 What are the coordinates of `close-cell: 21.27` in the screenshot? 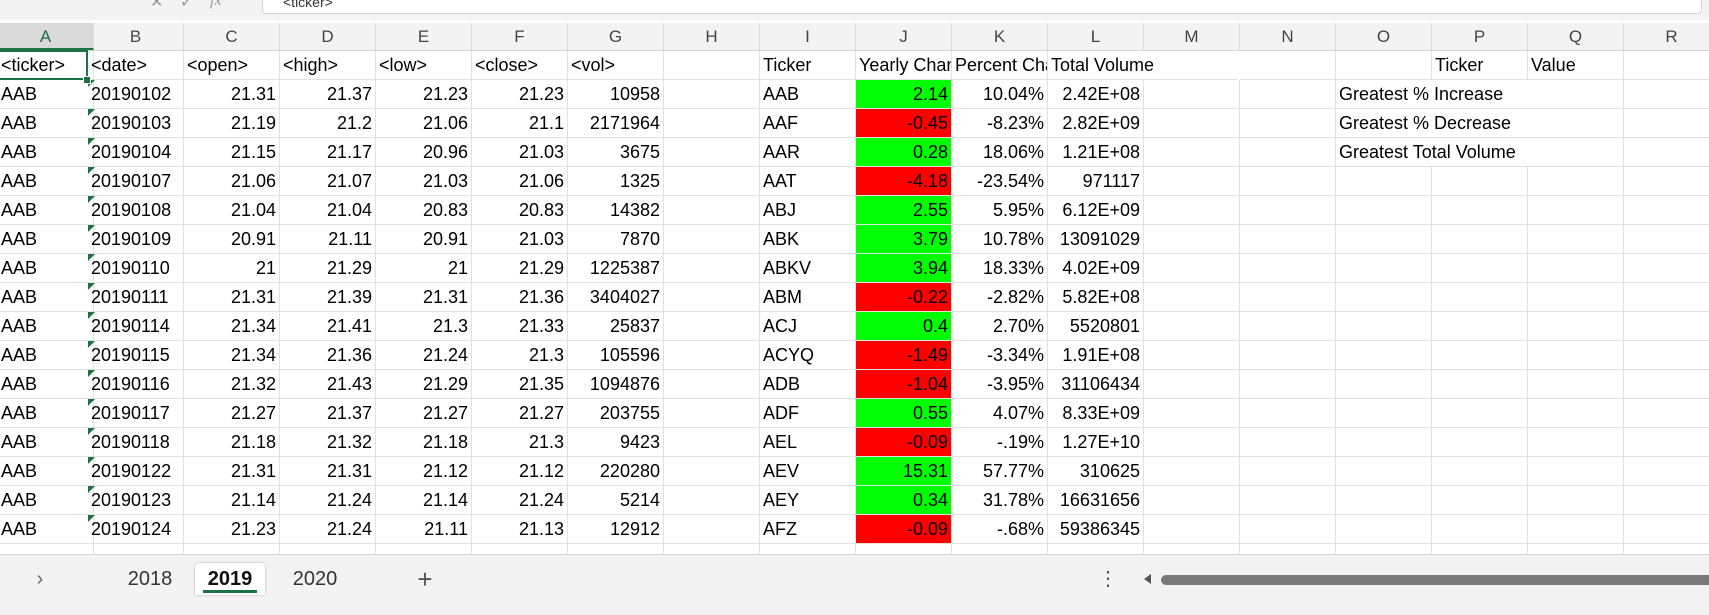 It's located at (520, 413).